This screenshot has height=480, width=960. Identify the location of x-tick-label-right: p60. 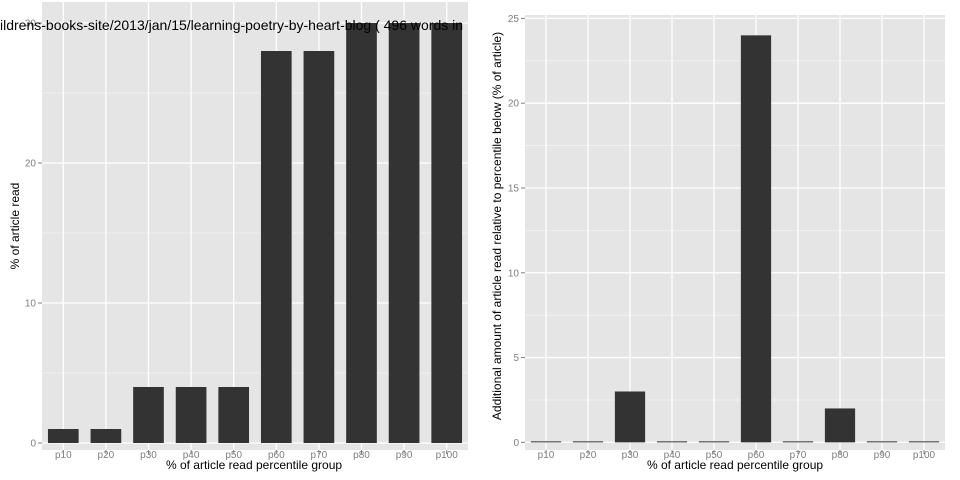
(756, 455).